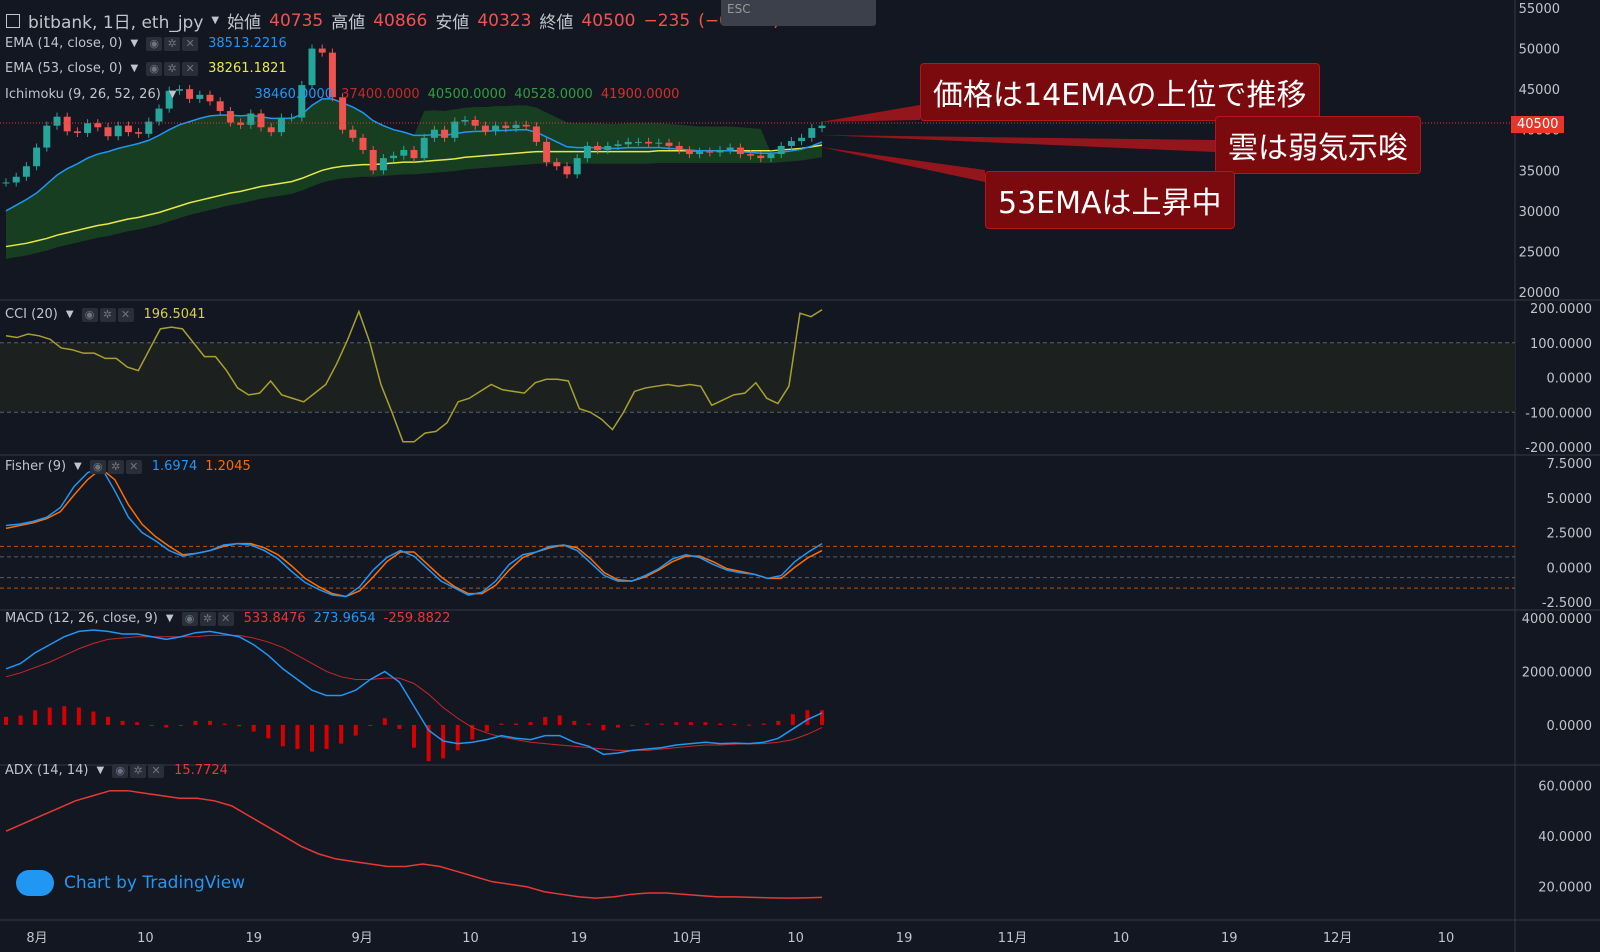  Describe the element at coordinates (739, 9) in the screenshot. I see `esc-hint-text: ESC` at that location.